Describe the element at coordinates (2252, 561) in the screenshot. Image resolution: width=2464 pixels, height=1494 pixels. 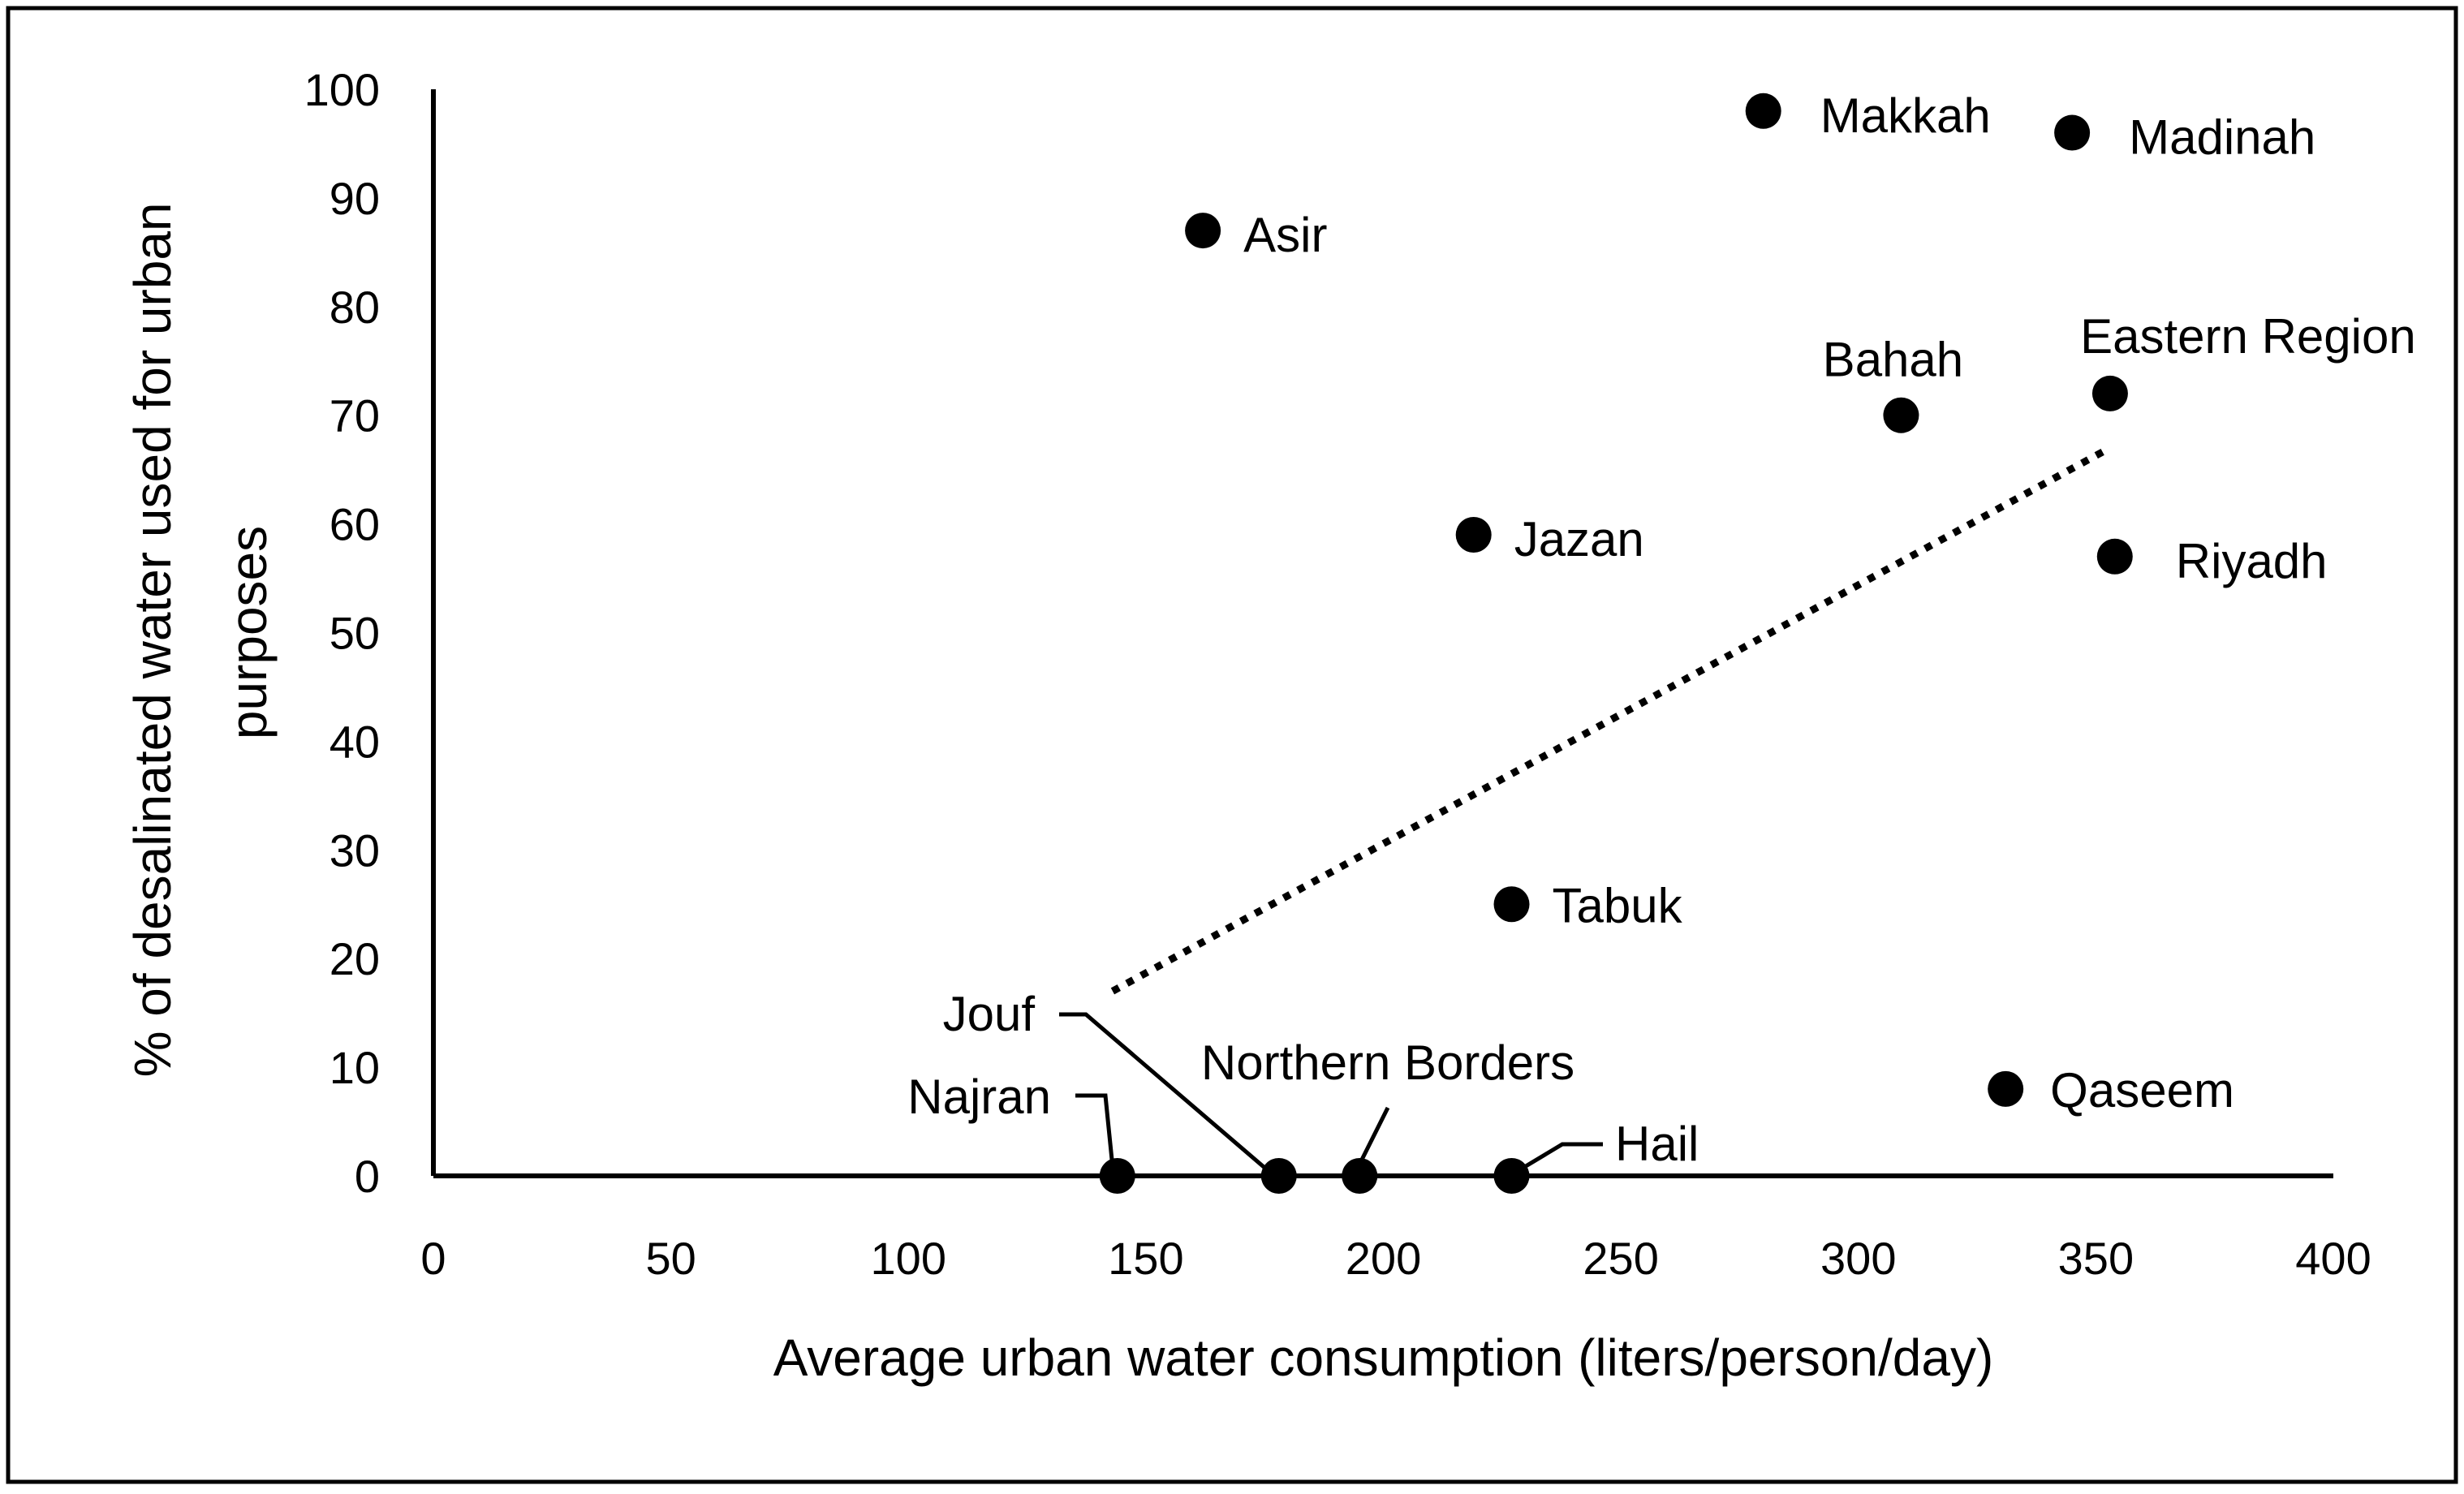
I see `point-label-riyadh: Riyadh` at that location.